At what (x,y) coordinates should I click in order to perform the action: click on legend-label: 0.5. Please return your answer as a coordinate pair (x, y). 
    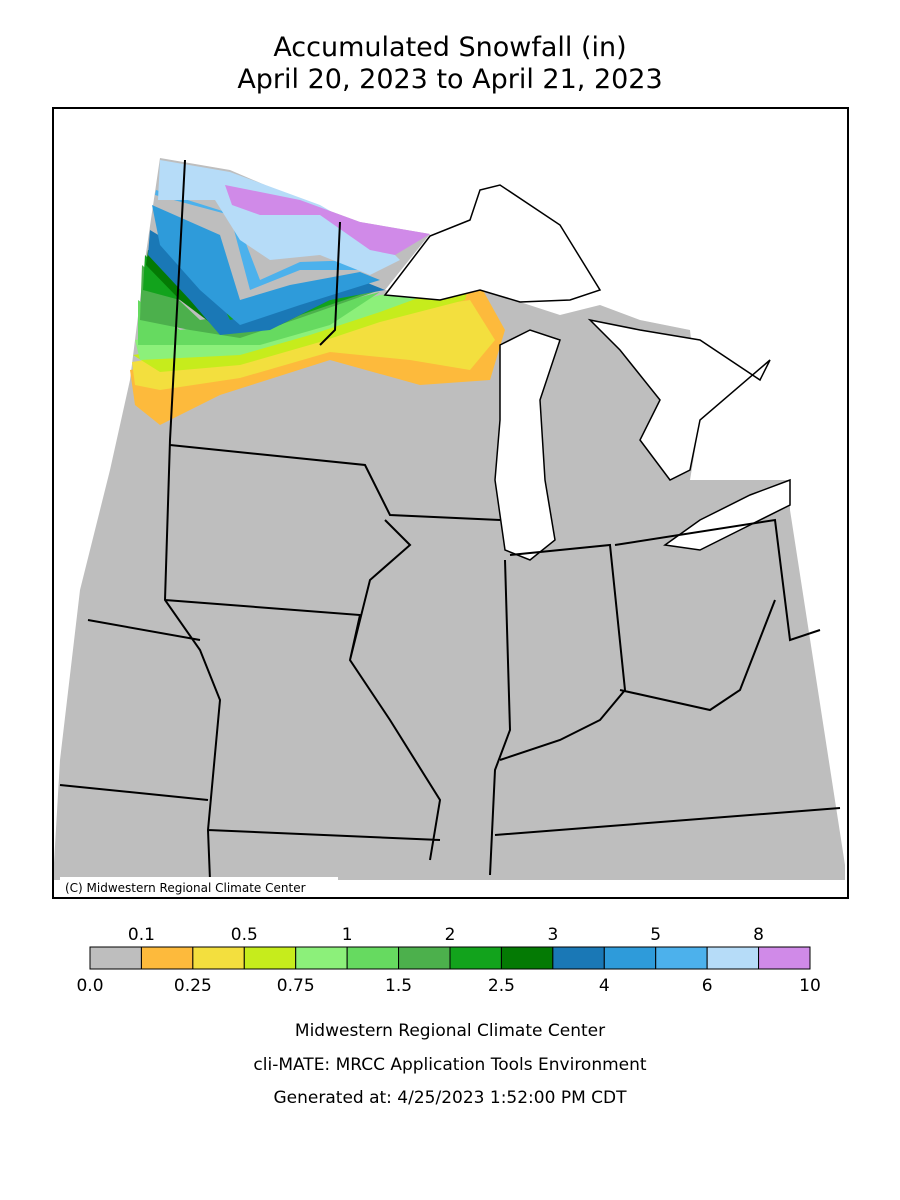
    Looking at the image, I should click on (244, 935).